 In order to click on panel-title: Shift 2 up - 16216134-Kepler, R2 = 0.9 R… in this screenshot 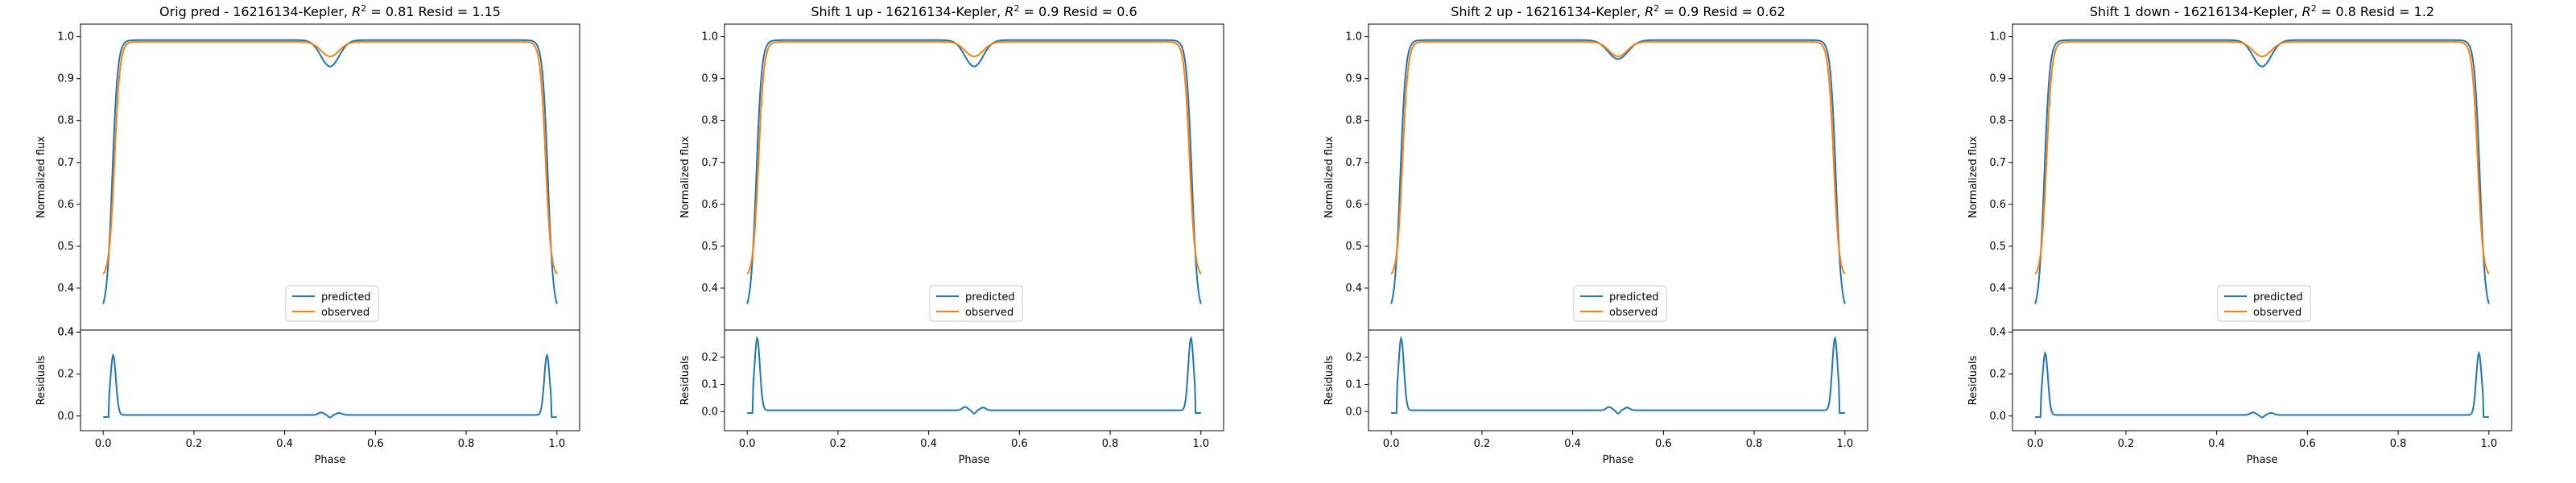, I will do `click(1618, 11)`.